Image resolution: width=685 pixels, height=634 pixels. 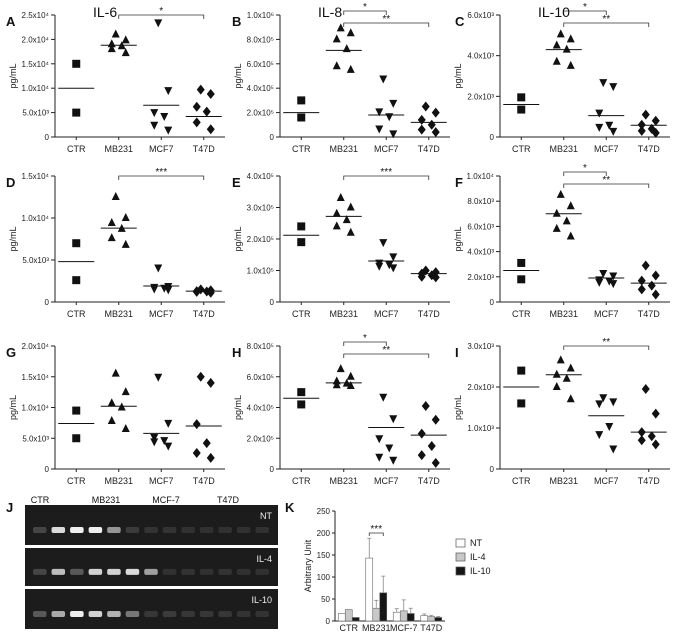 I want to click on y-tick-label: 5.0x10³, so click(x=35, y=113).